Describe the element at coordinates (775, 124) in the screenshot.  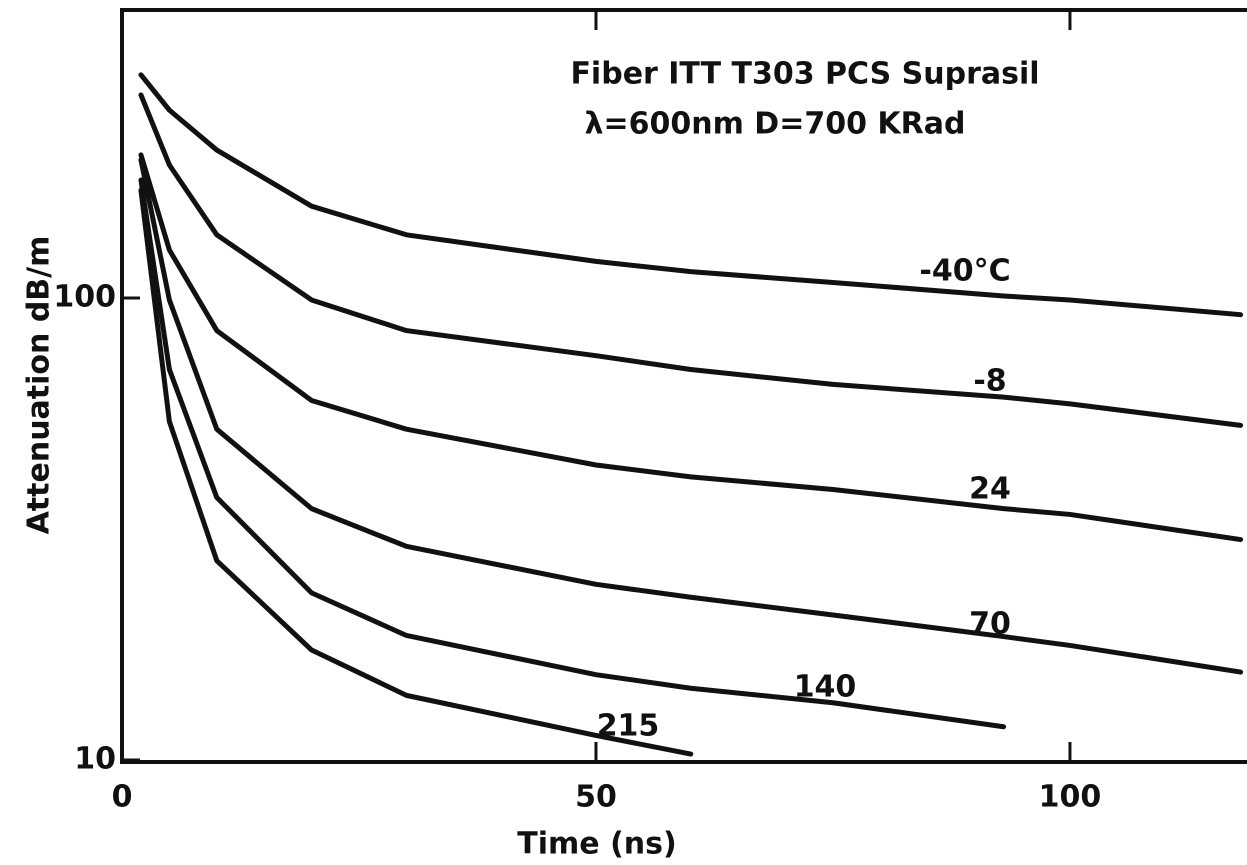
I see `chart-subtitle: λ=600nm D=700 KRad` at that location.